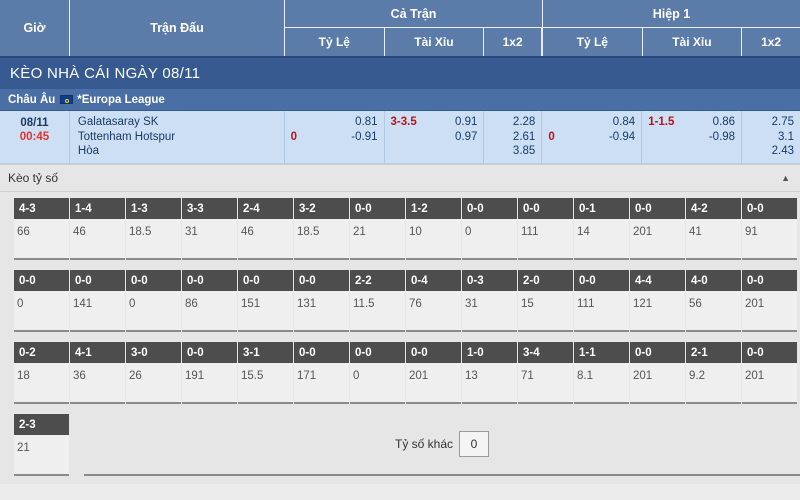 This screenshot has width=800, height=500. Describe the element at coordinates (657, 301) in the screenshot. I see `score-cell: 4-4 121` at that location.